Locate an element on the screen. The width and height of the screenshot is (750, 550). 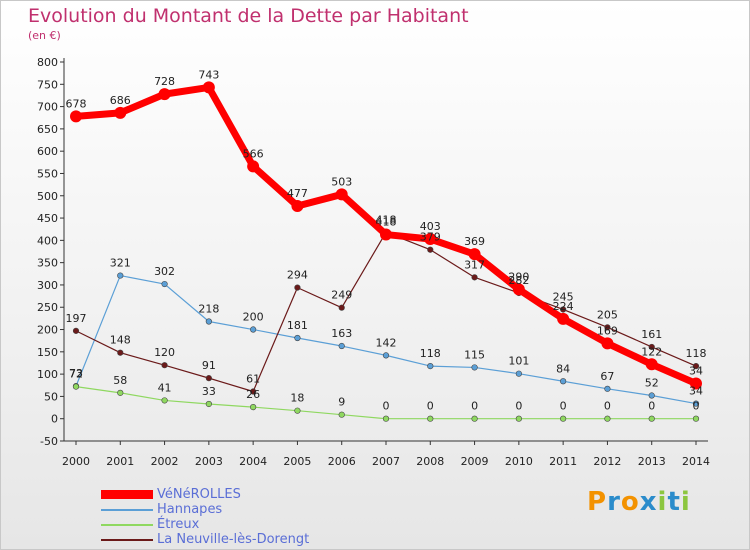
data-label-la-neuville: 197 is located at coordinates (76, 318).